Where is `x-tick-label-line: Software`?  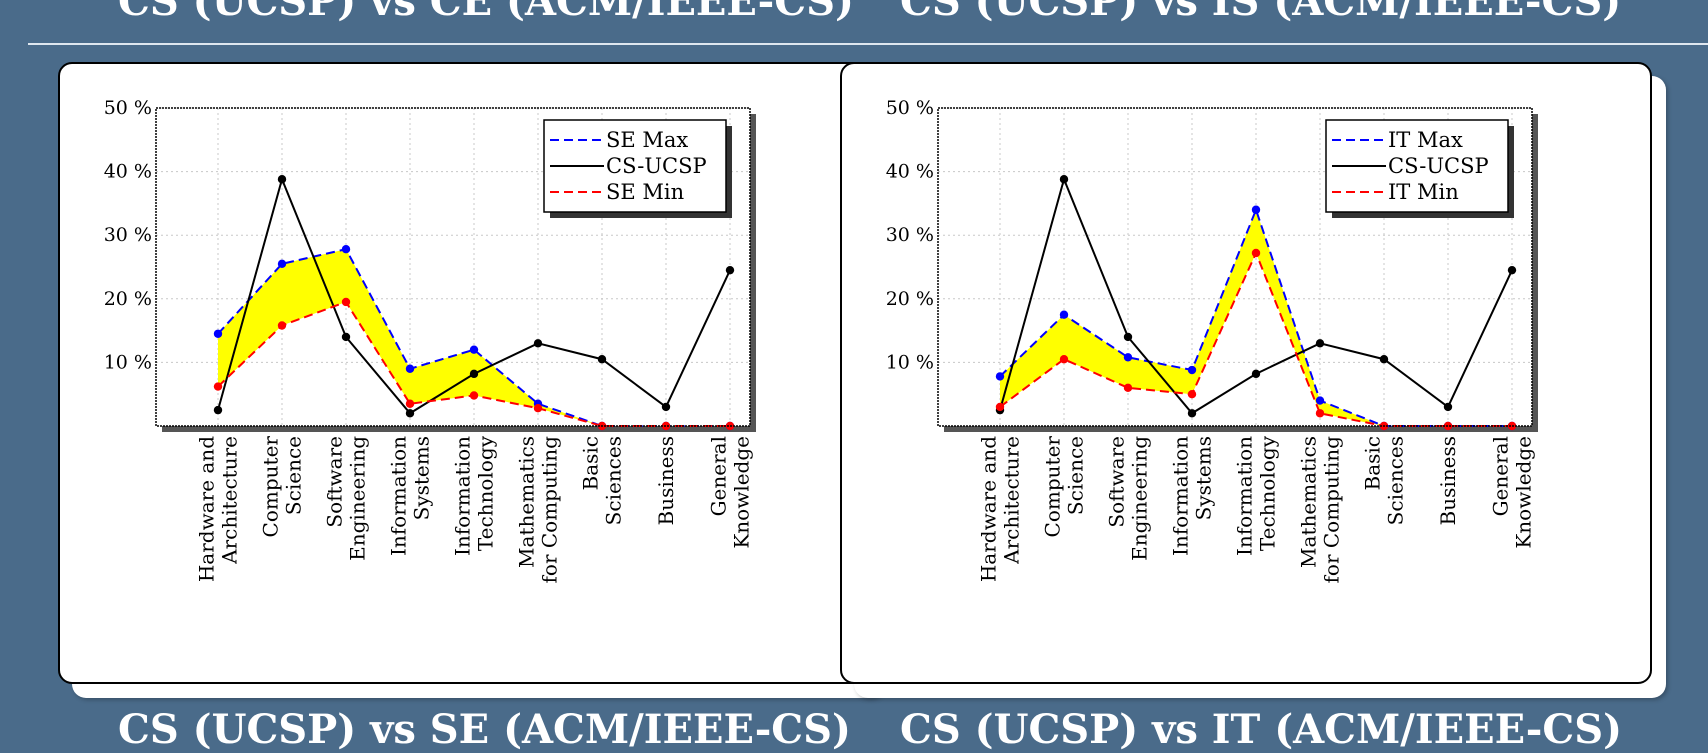 x-tick-label-line: Software is located at coordinates (1117, 482).